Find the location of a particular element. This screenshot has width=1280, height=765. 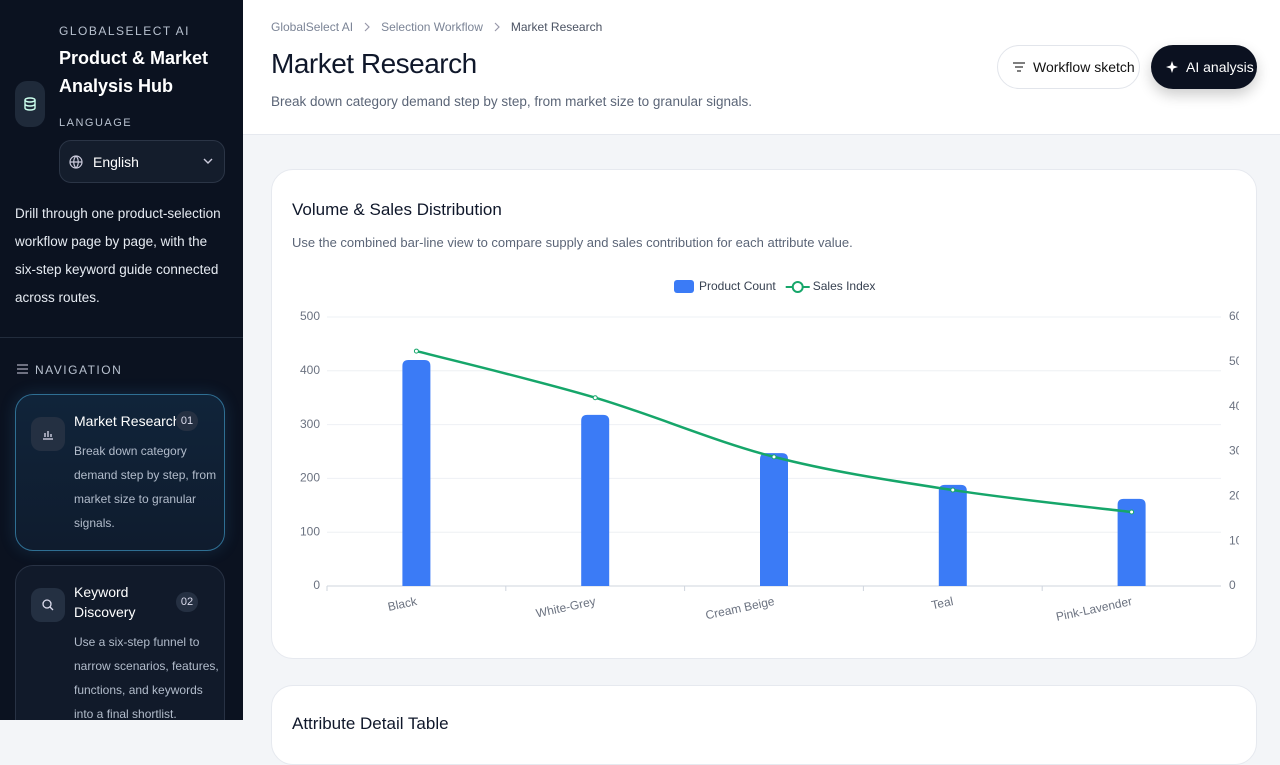

table-card: Attribute Detail Table is located at coordinates (764, 725).